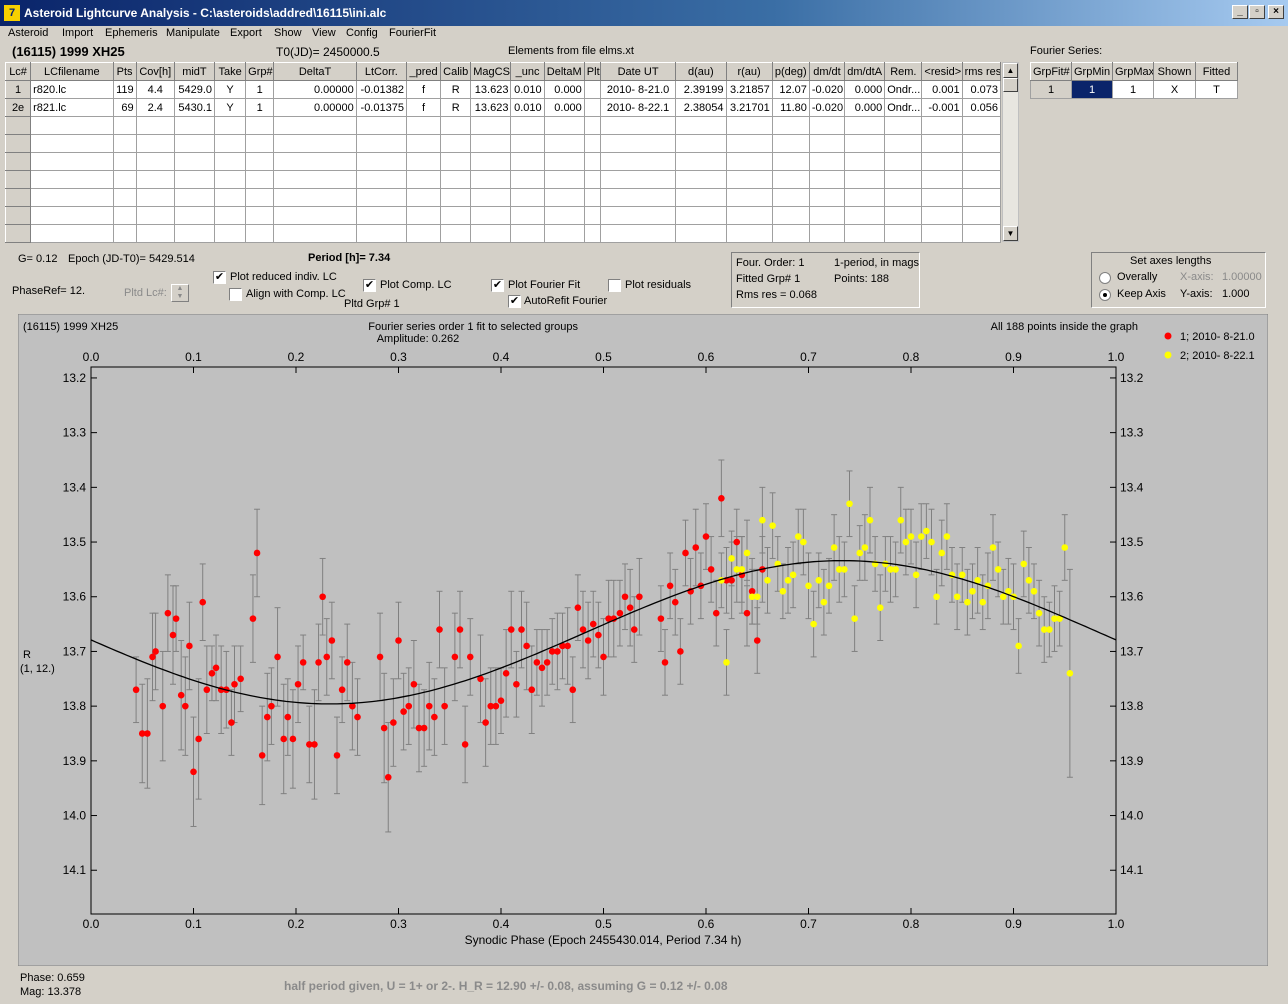  What do you see at coordinates (18, 89) in the screenshot?
I see `table-cell: 1` at bounding box center [18, 89].